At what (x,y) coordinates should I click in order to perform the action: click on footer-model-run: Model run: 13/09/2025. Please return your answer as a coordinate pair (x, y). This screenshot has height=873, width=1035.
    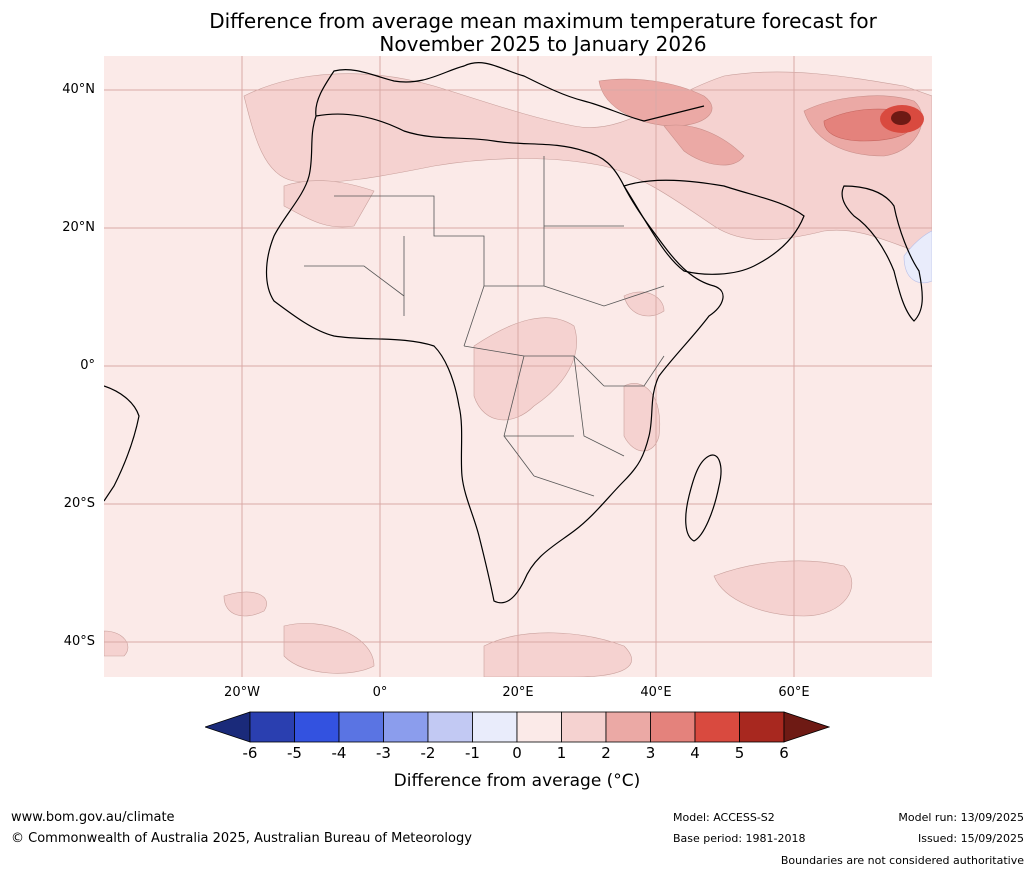
    Looking at the image, I should click on (961, 817).